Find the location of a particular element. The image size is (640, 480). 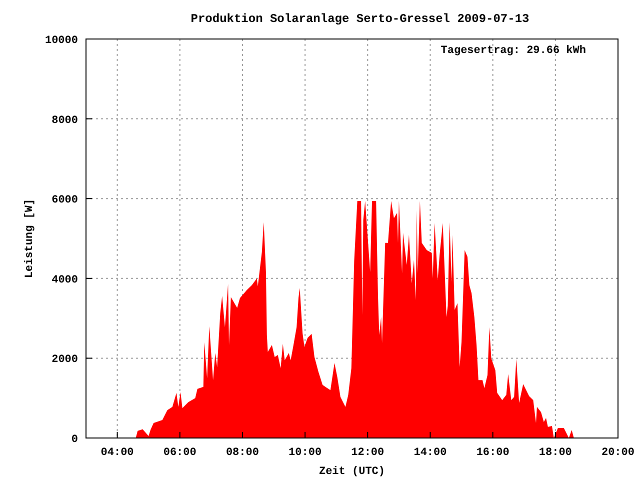

x-tick-label: 18:00 is located at coordinates (555, 453).